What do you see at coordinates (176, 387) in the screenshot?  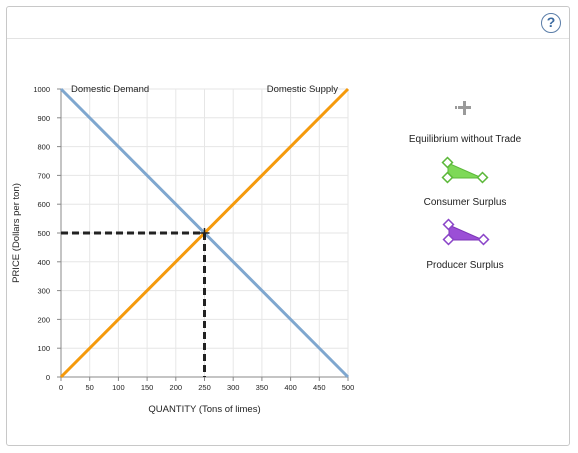 I see `x-tick-label: 200` at bounding box center [176, 387].